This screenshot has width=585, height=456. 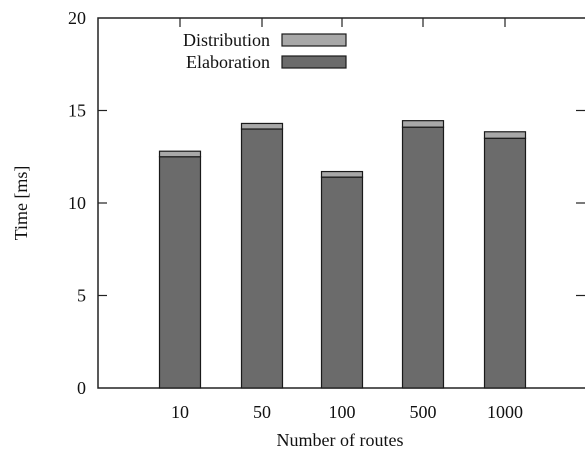 What do you see at coordinates (342, 412) in the screenshot?
I see `x-tick-label: 100` at bounding box center [342, 412].